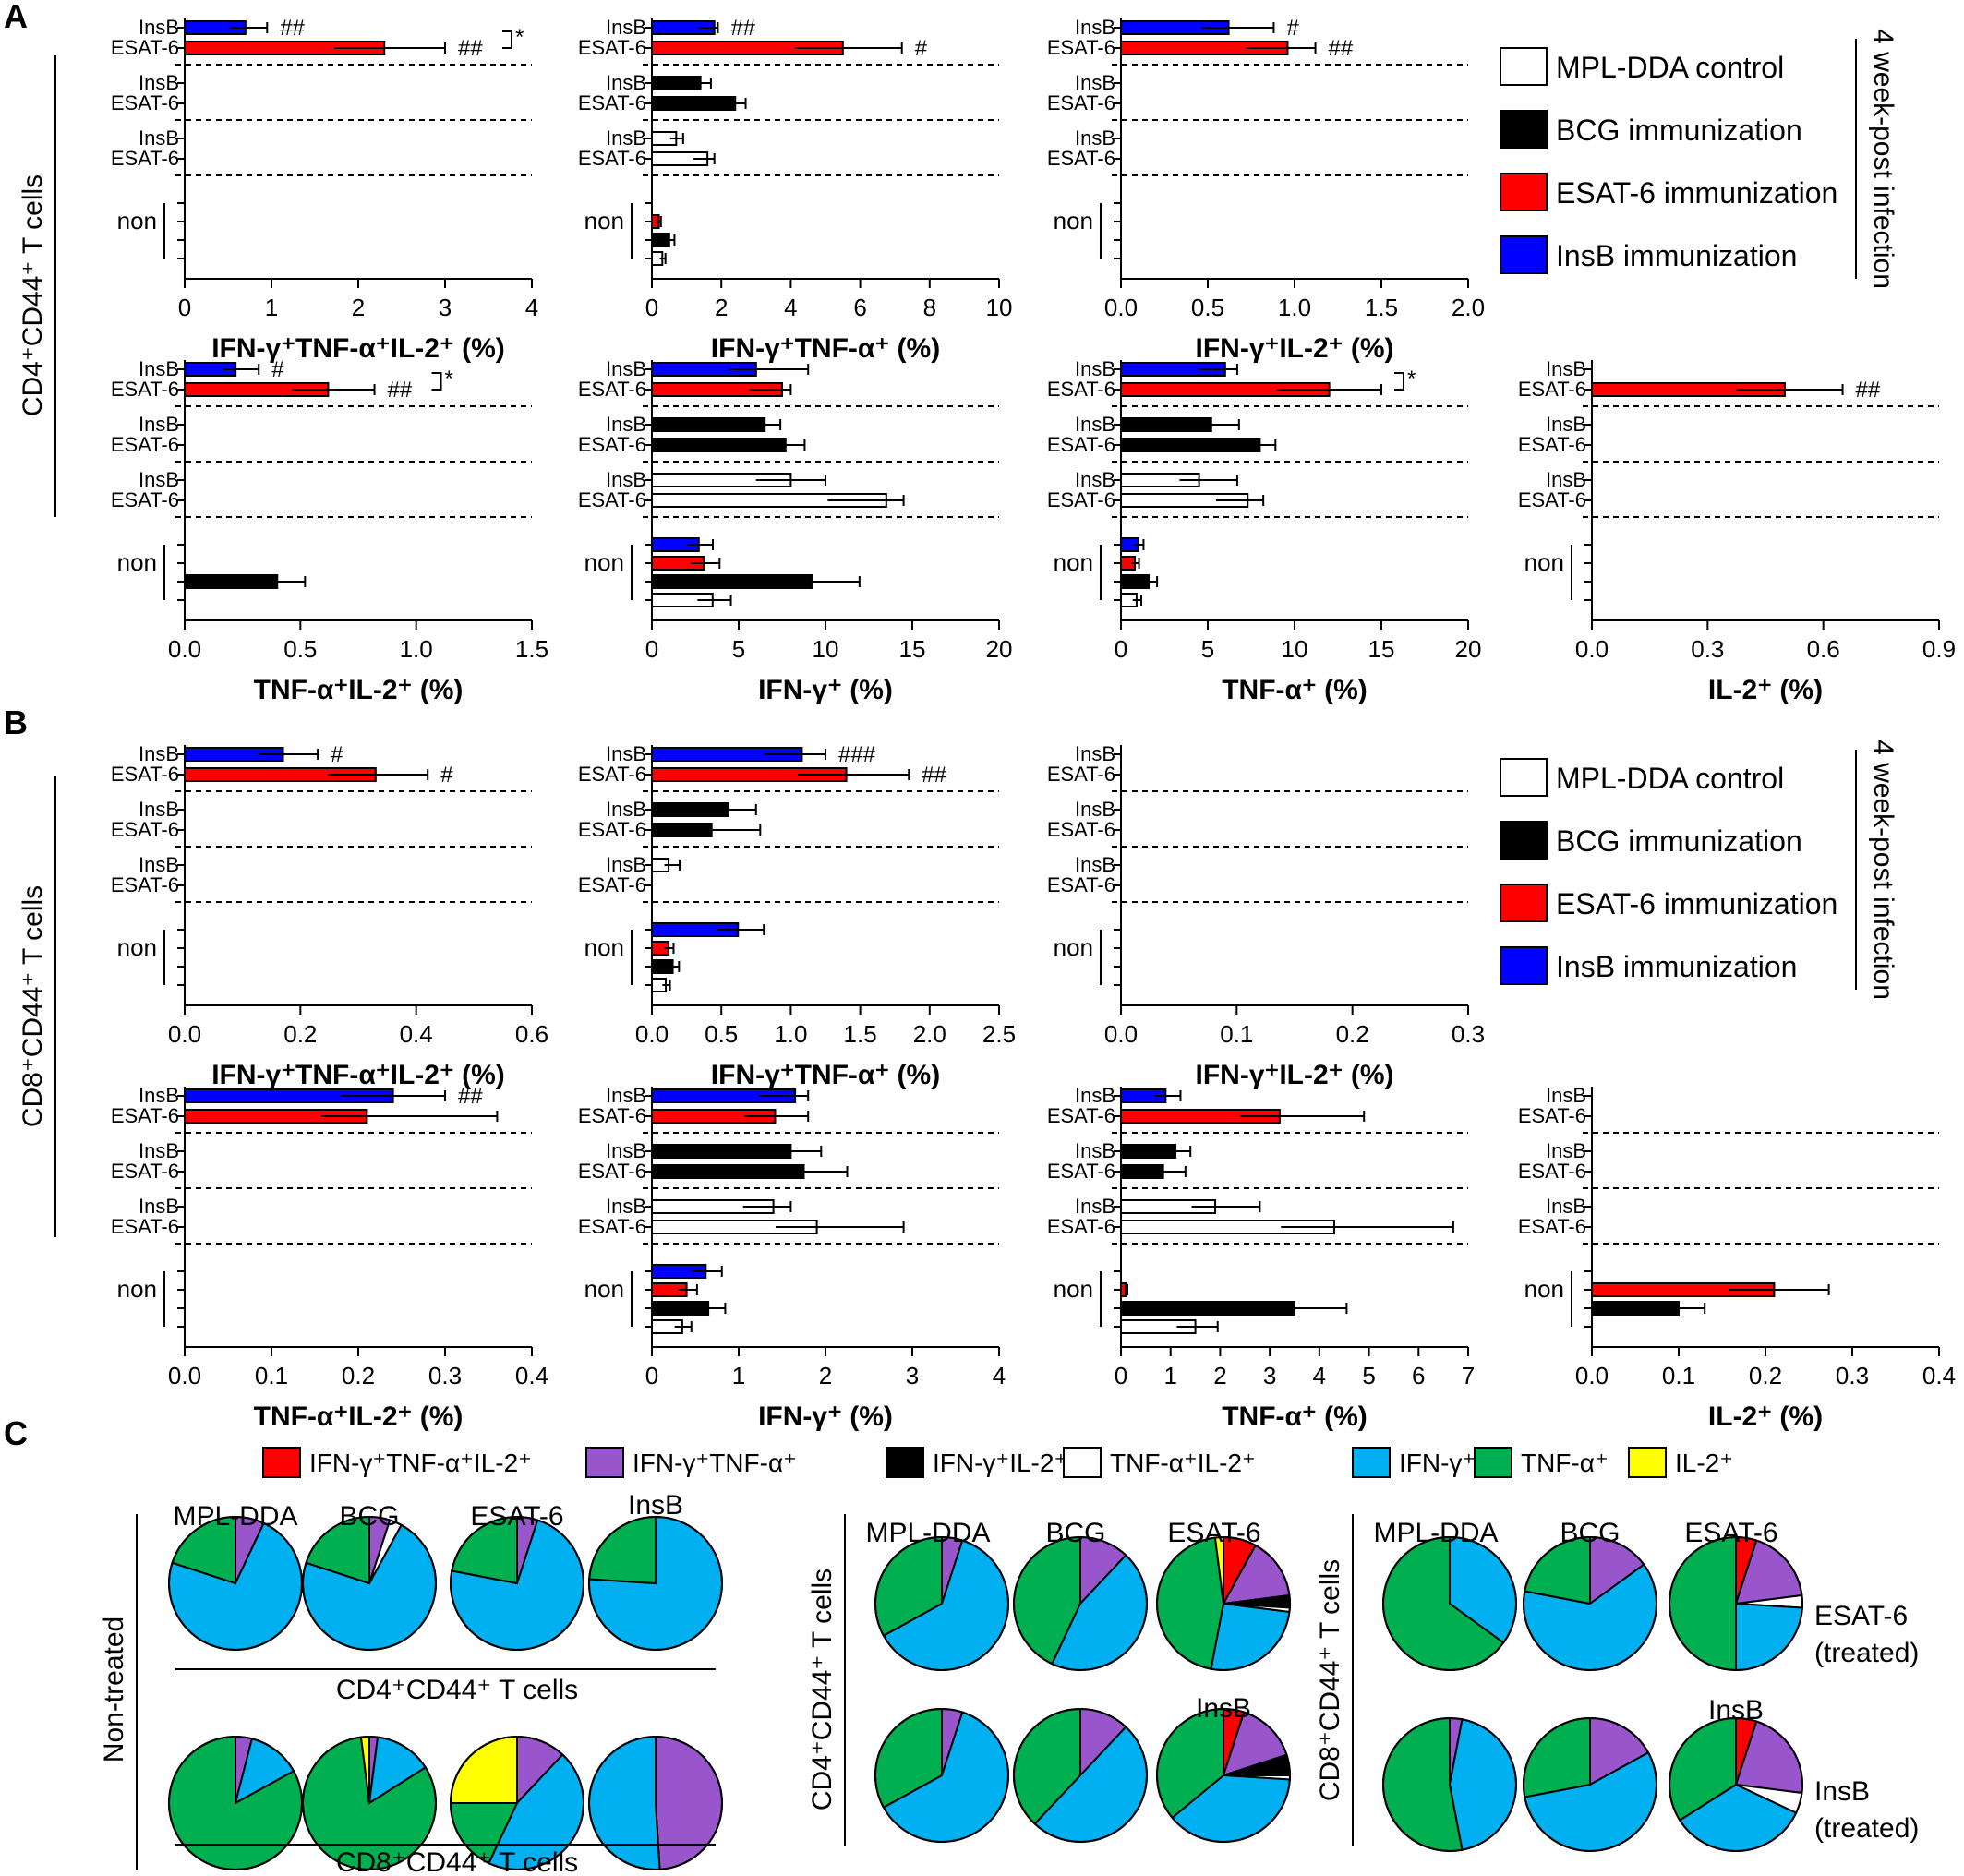 Image resolution: width=1964 pixels, height=1876 pixels. What do you see at coordinates (912, 649) in the screenshot?
I see `x-tick-label: 15` at bounding box center [912, 649].